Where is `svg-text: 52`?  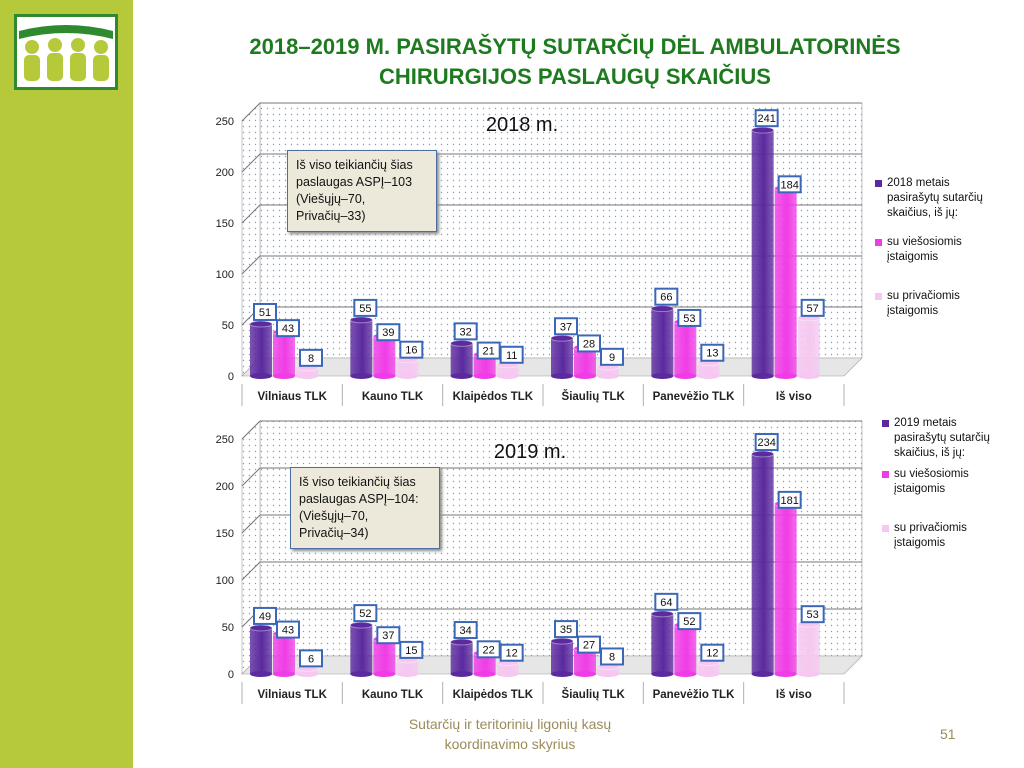 svg-text: 52 is located at coordinates (689, 622).